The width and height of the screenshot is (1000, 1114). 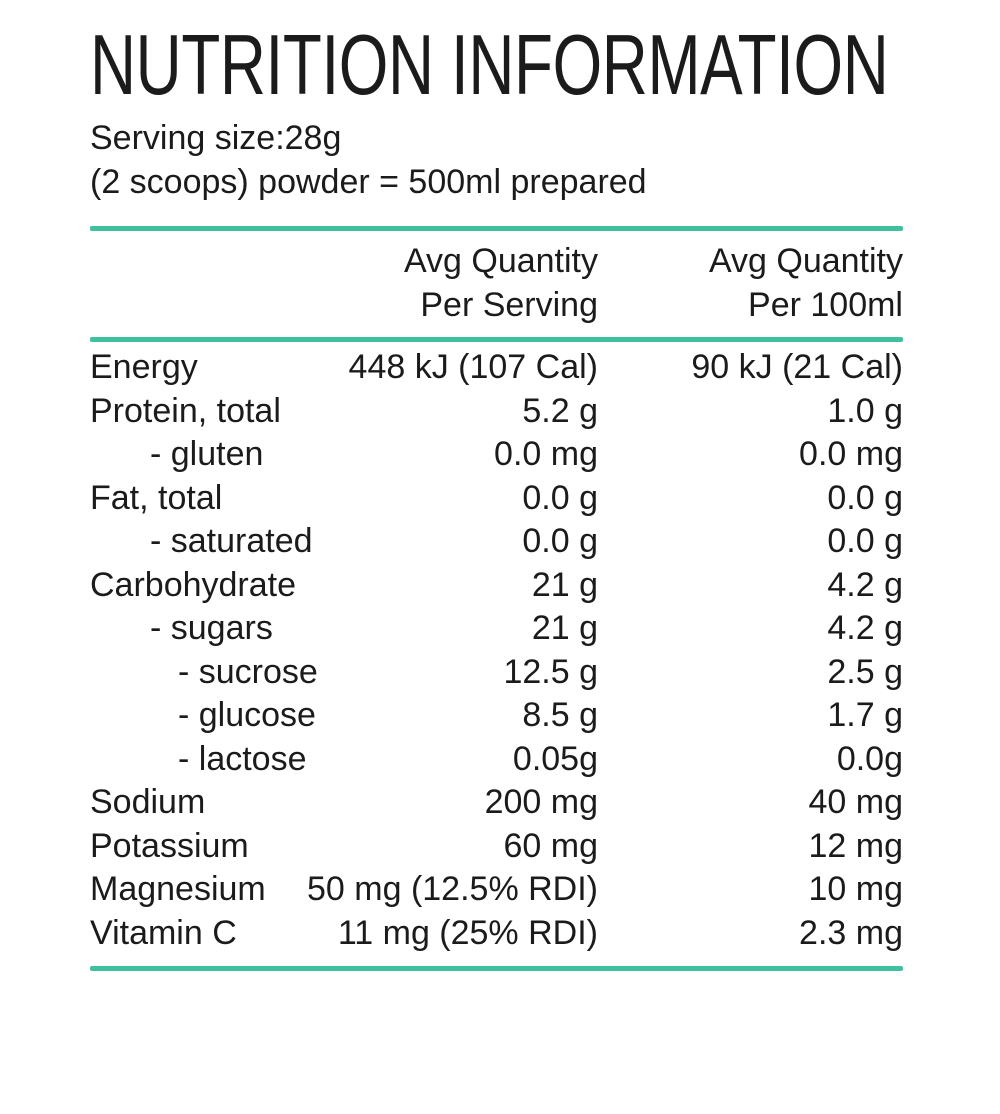 What do you see at coordinates (865, 715) in the screenshot?
I see `value-per-100ml: 1.7 g` at bounding box center [865, 715].